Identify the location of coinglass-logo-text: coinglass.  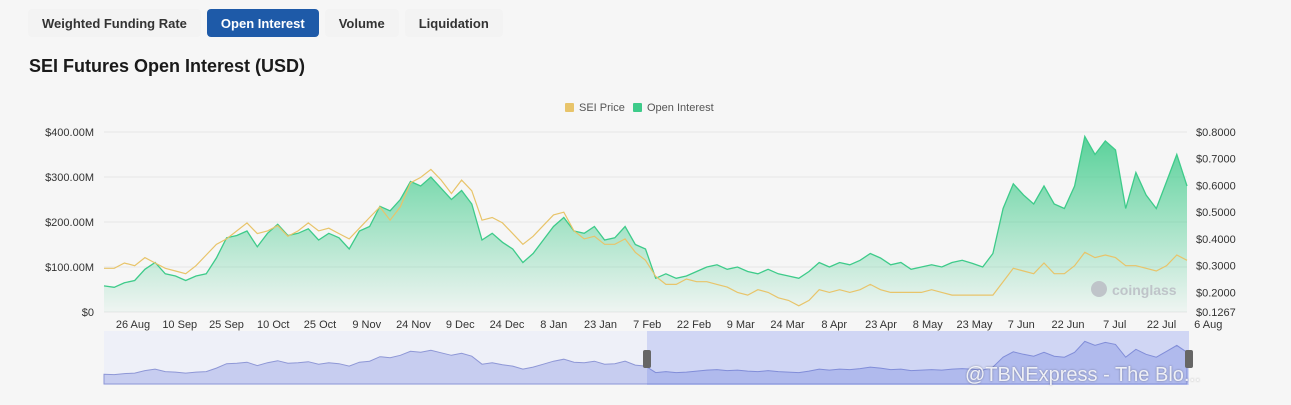
(1144, 290).